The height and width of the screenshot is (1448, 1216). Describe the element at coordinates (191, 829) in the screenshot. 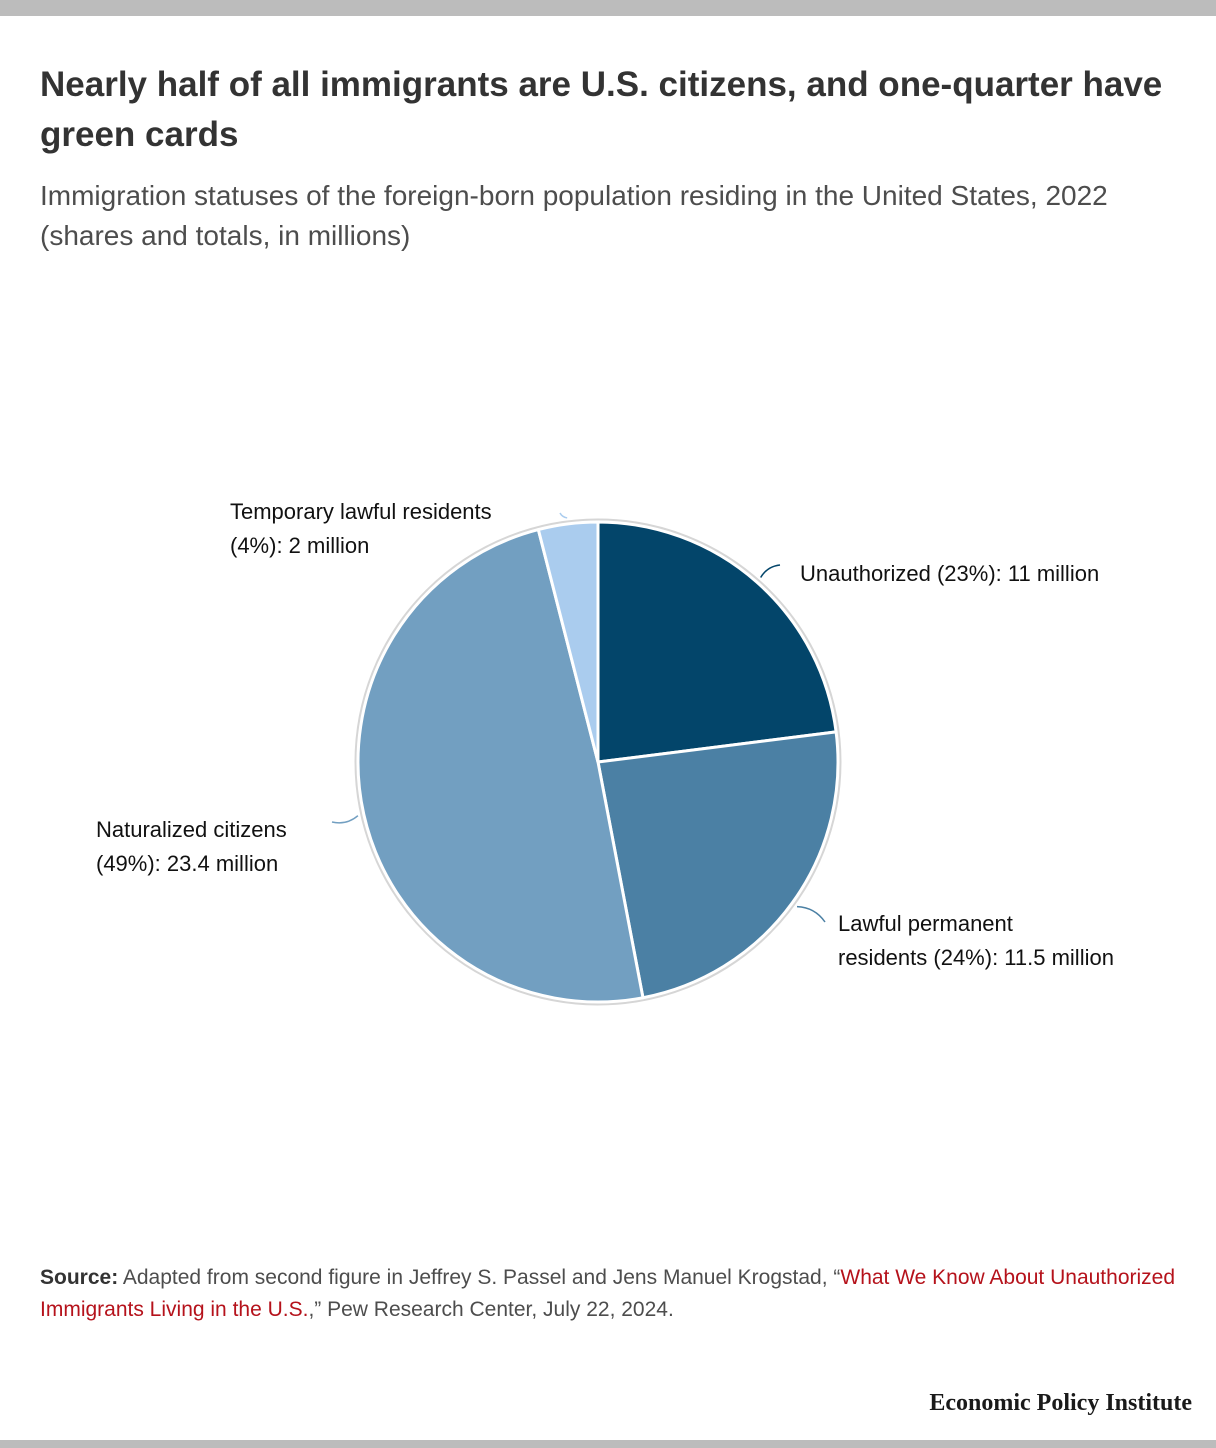

I see `label-naturalized-line1: Naturalized citizens` at that location.